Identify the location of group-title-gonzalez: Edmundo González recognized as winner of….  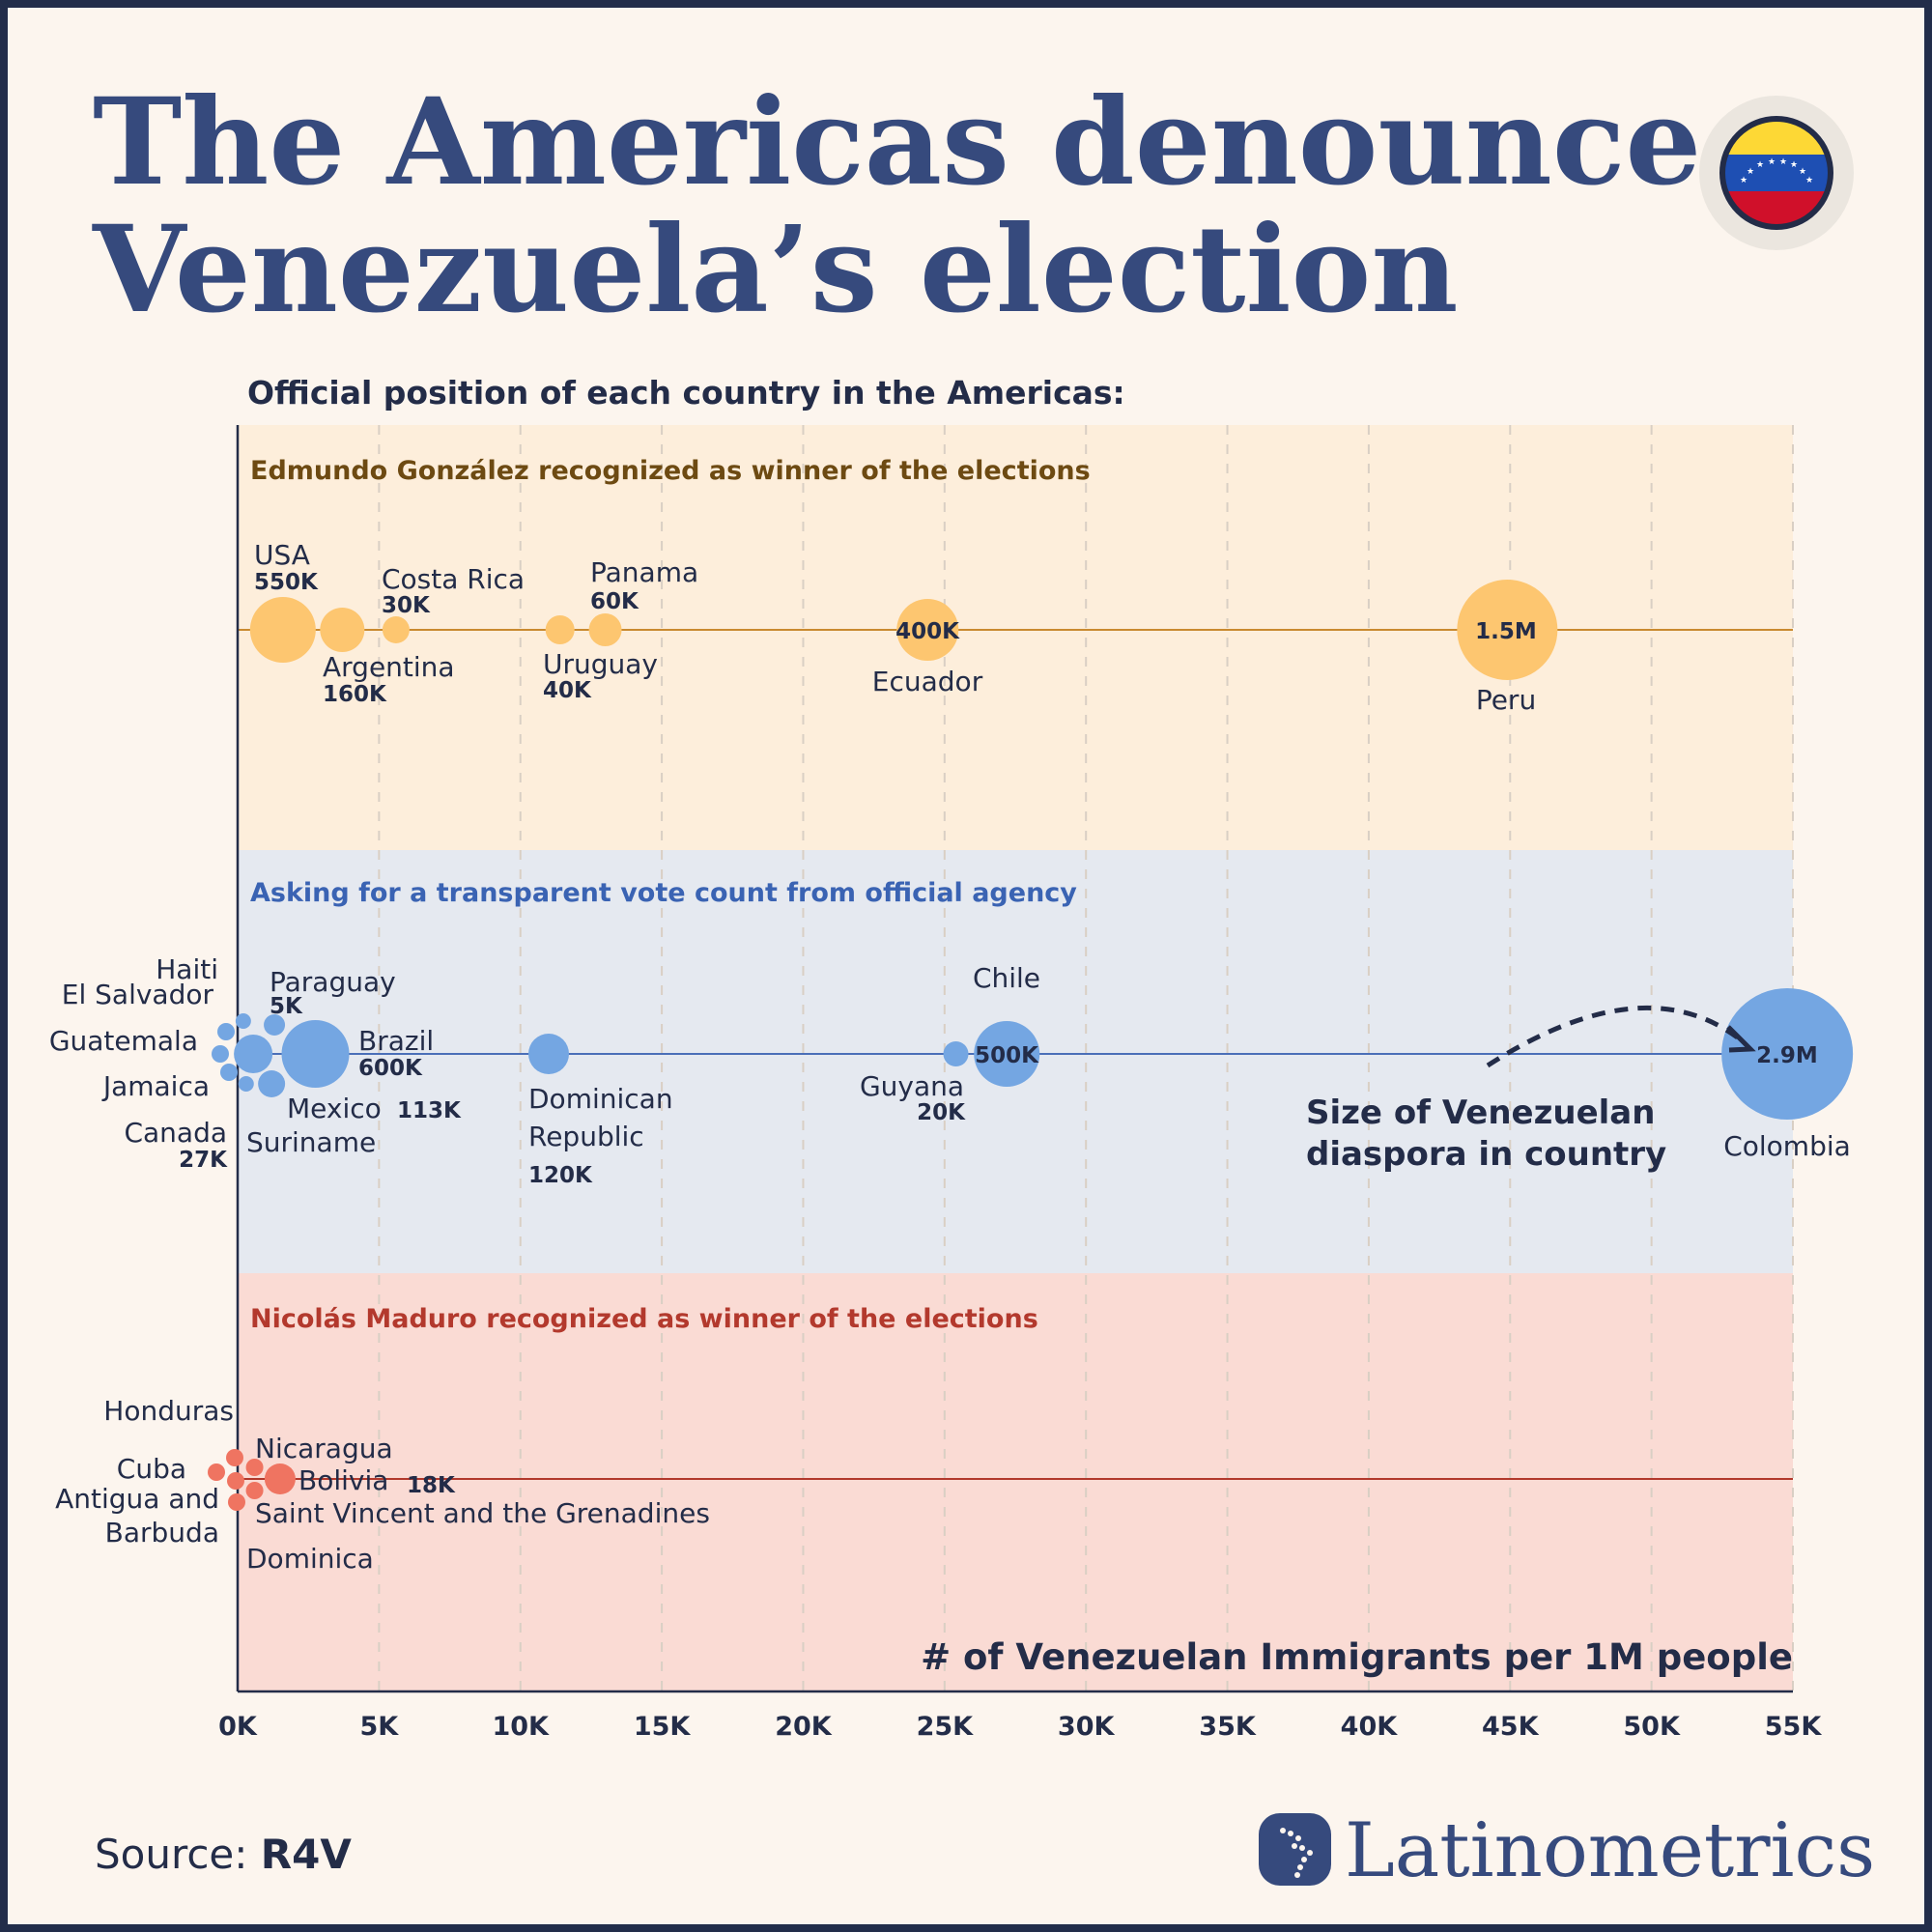
(670, 471).